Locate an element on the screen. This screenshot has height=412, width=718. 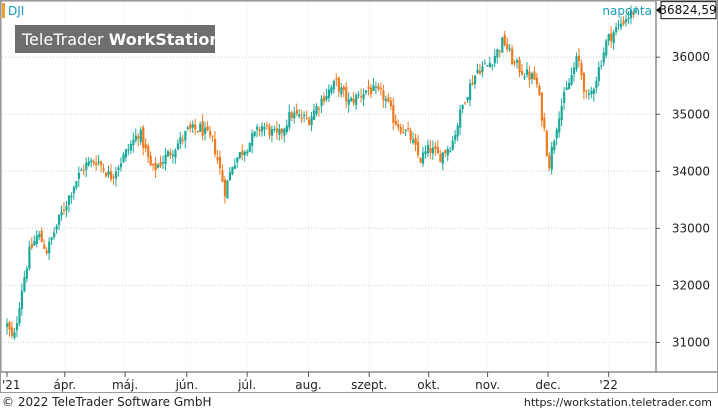
footer-url-link: https://workstation.teletrader.com is located at coordinates (617, 402).